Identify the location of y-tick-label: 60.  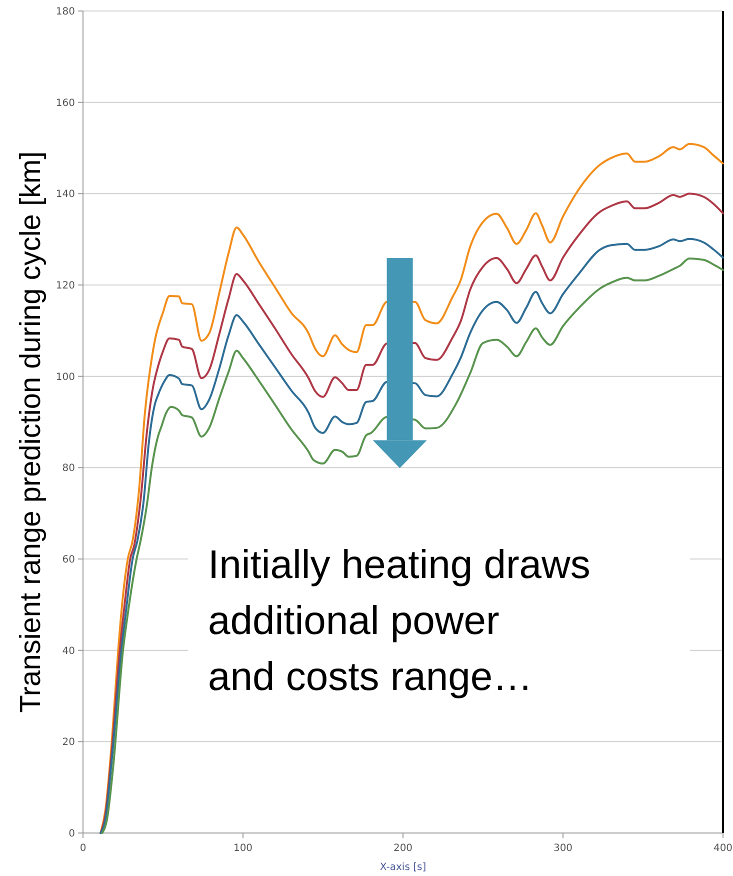
(68, 560).